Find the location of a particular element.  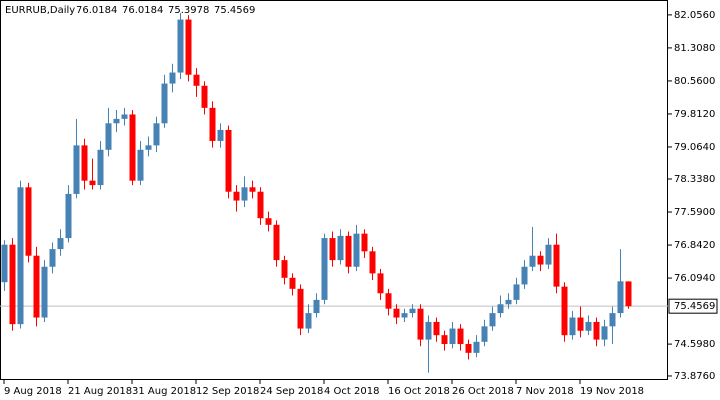

y-tick-label: 80.5600 is located at coordinates (694, 81).